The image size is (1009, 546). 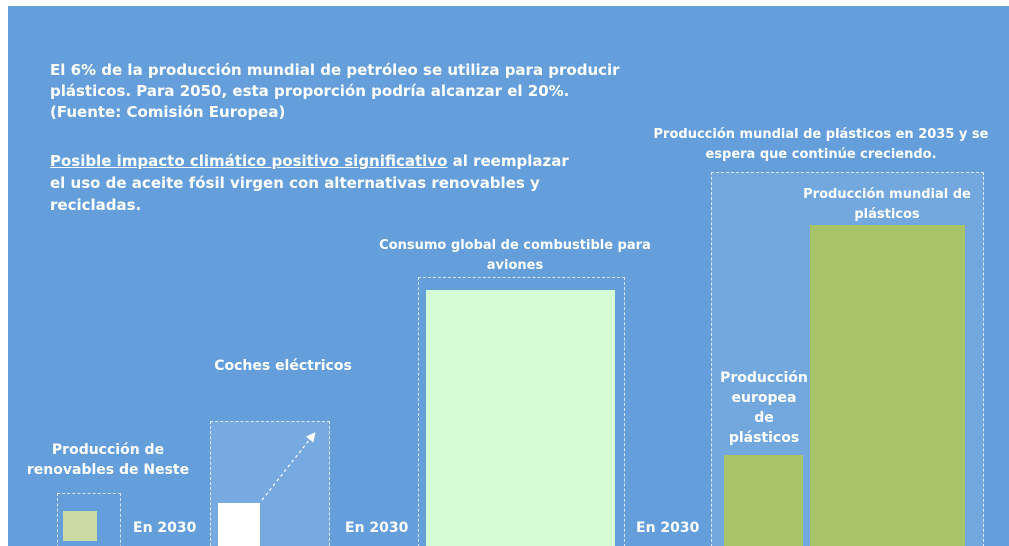 I want to click on label-line: Producción mundial de, so click(x=887, y=194).